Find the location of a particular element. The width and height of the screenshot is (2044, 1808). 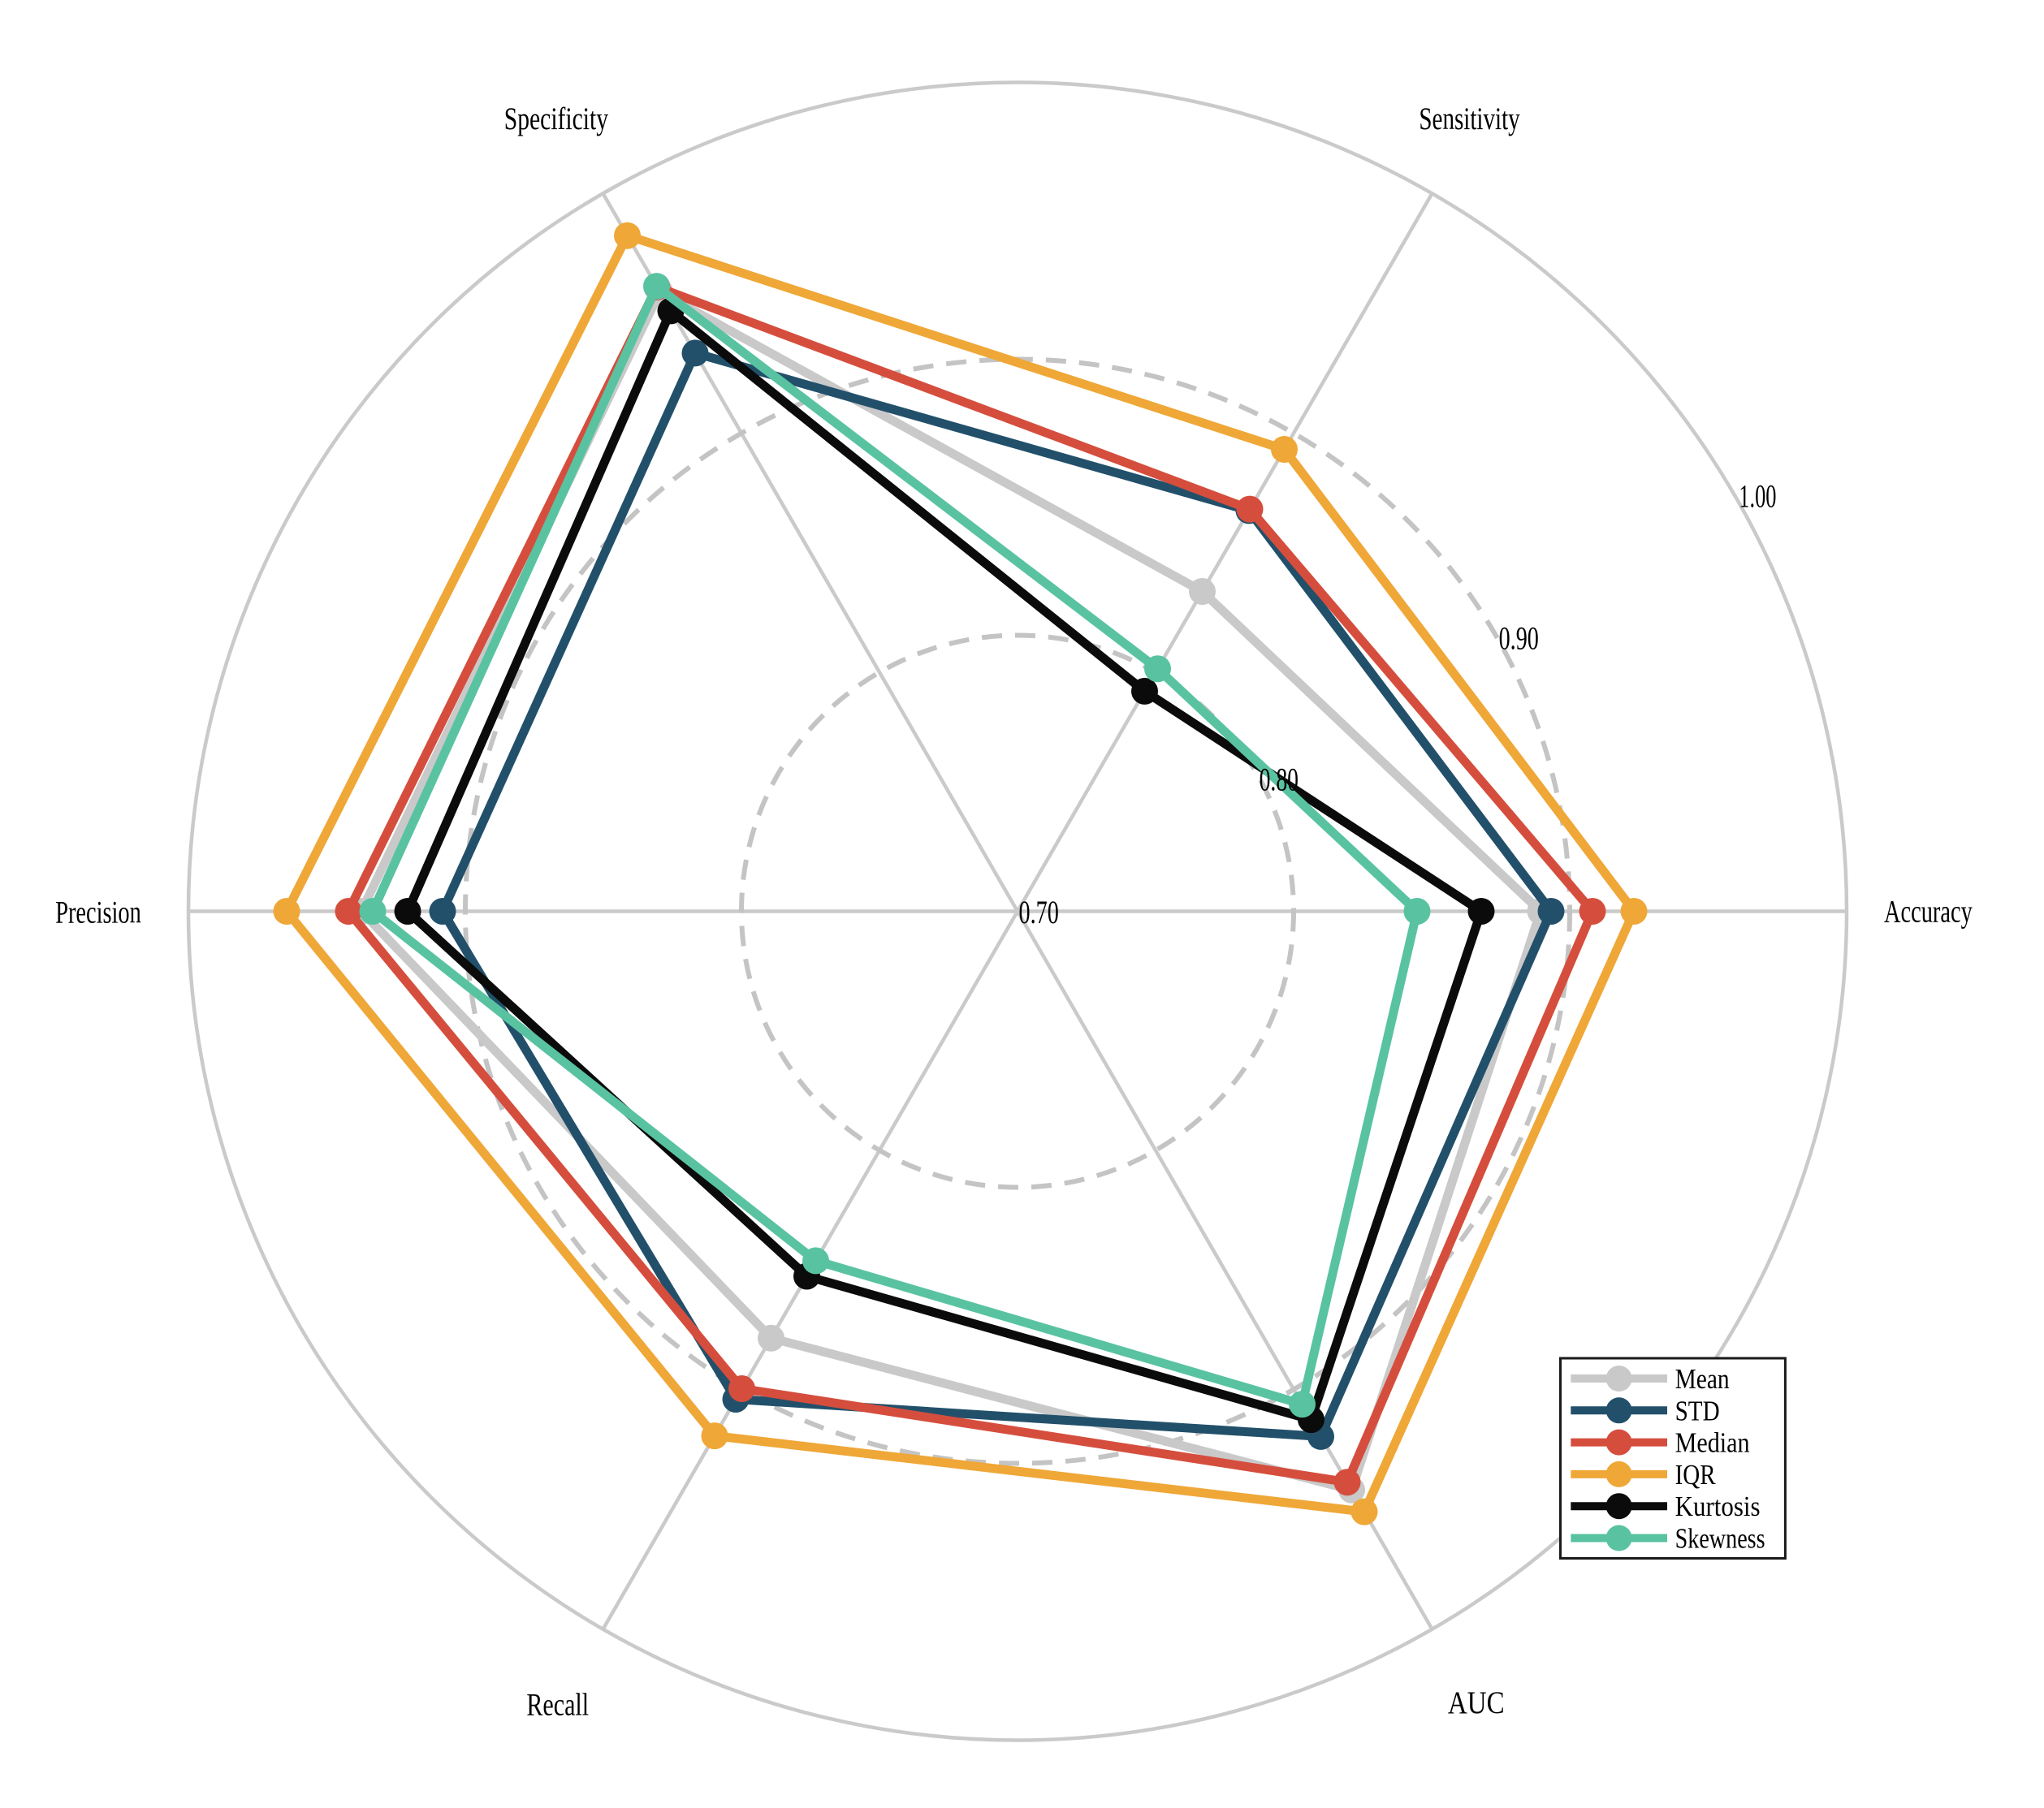

svg-text: Sensitivity is located at coordinates (1469, 118).